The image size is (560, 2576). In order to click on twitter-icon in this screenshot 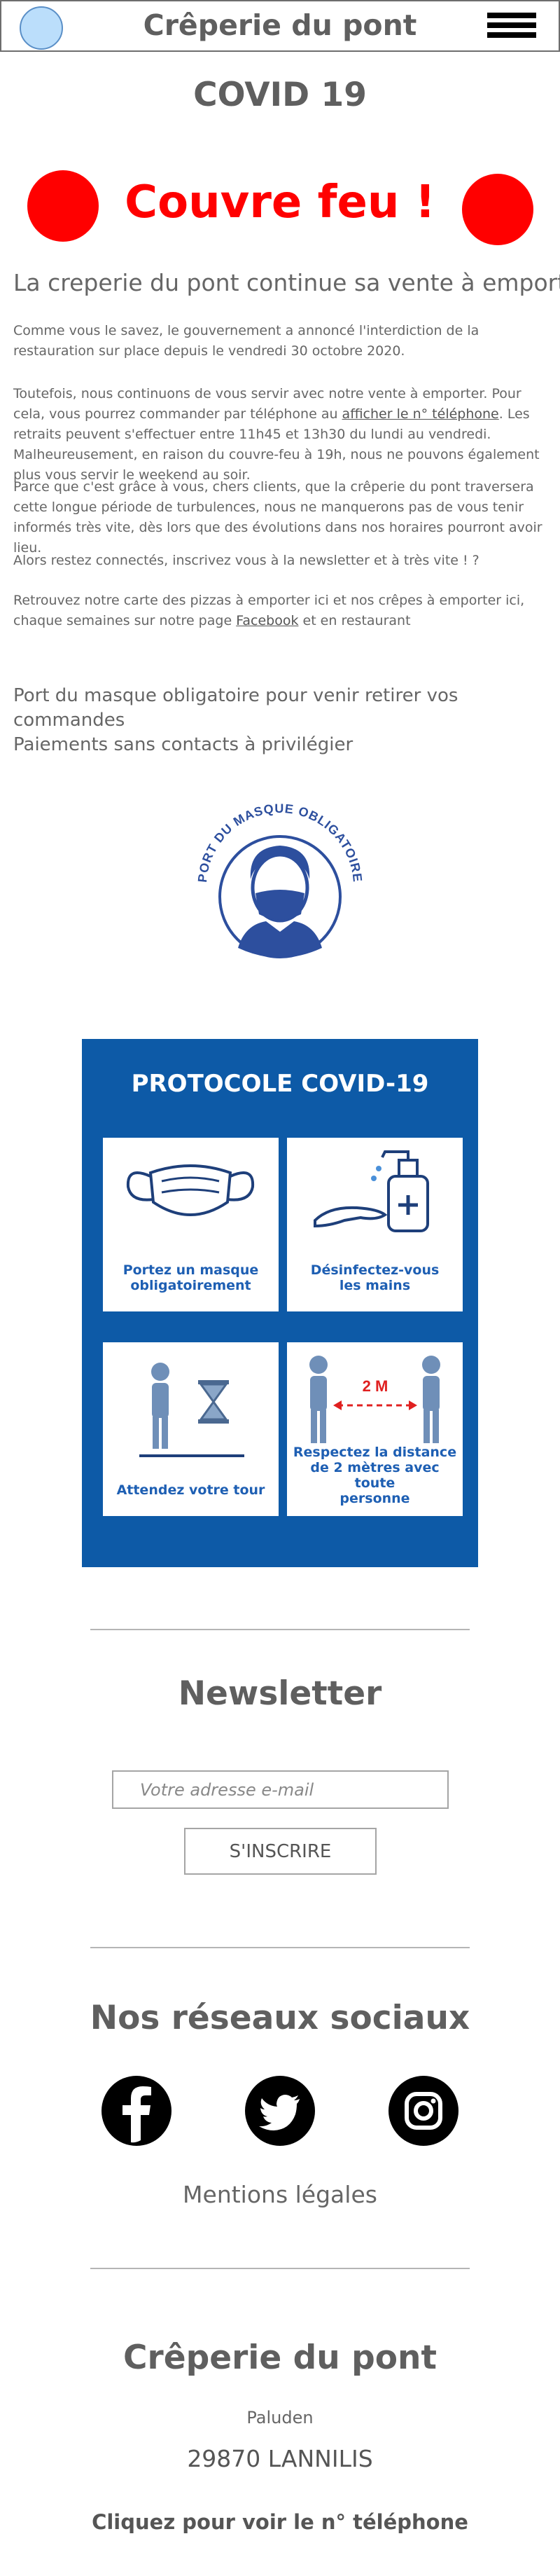, I will do `click(280, 2111)`.